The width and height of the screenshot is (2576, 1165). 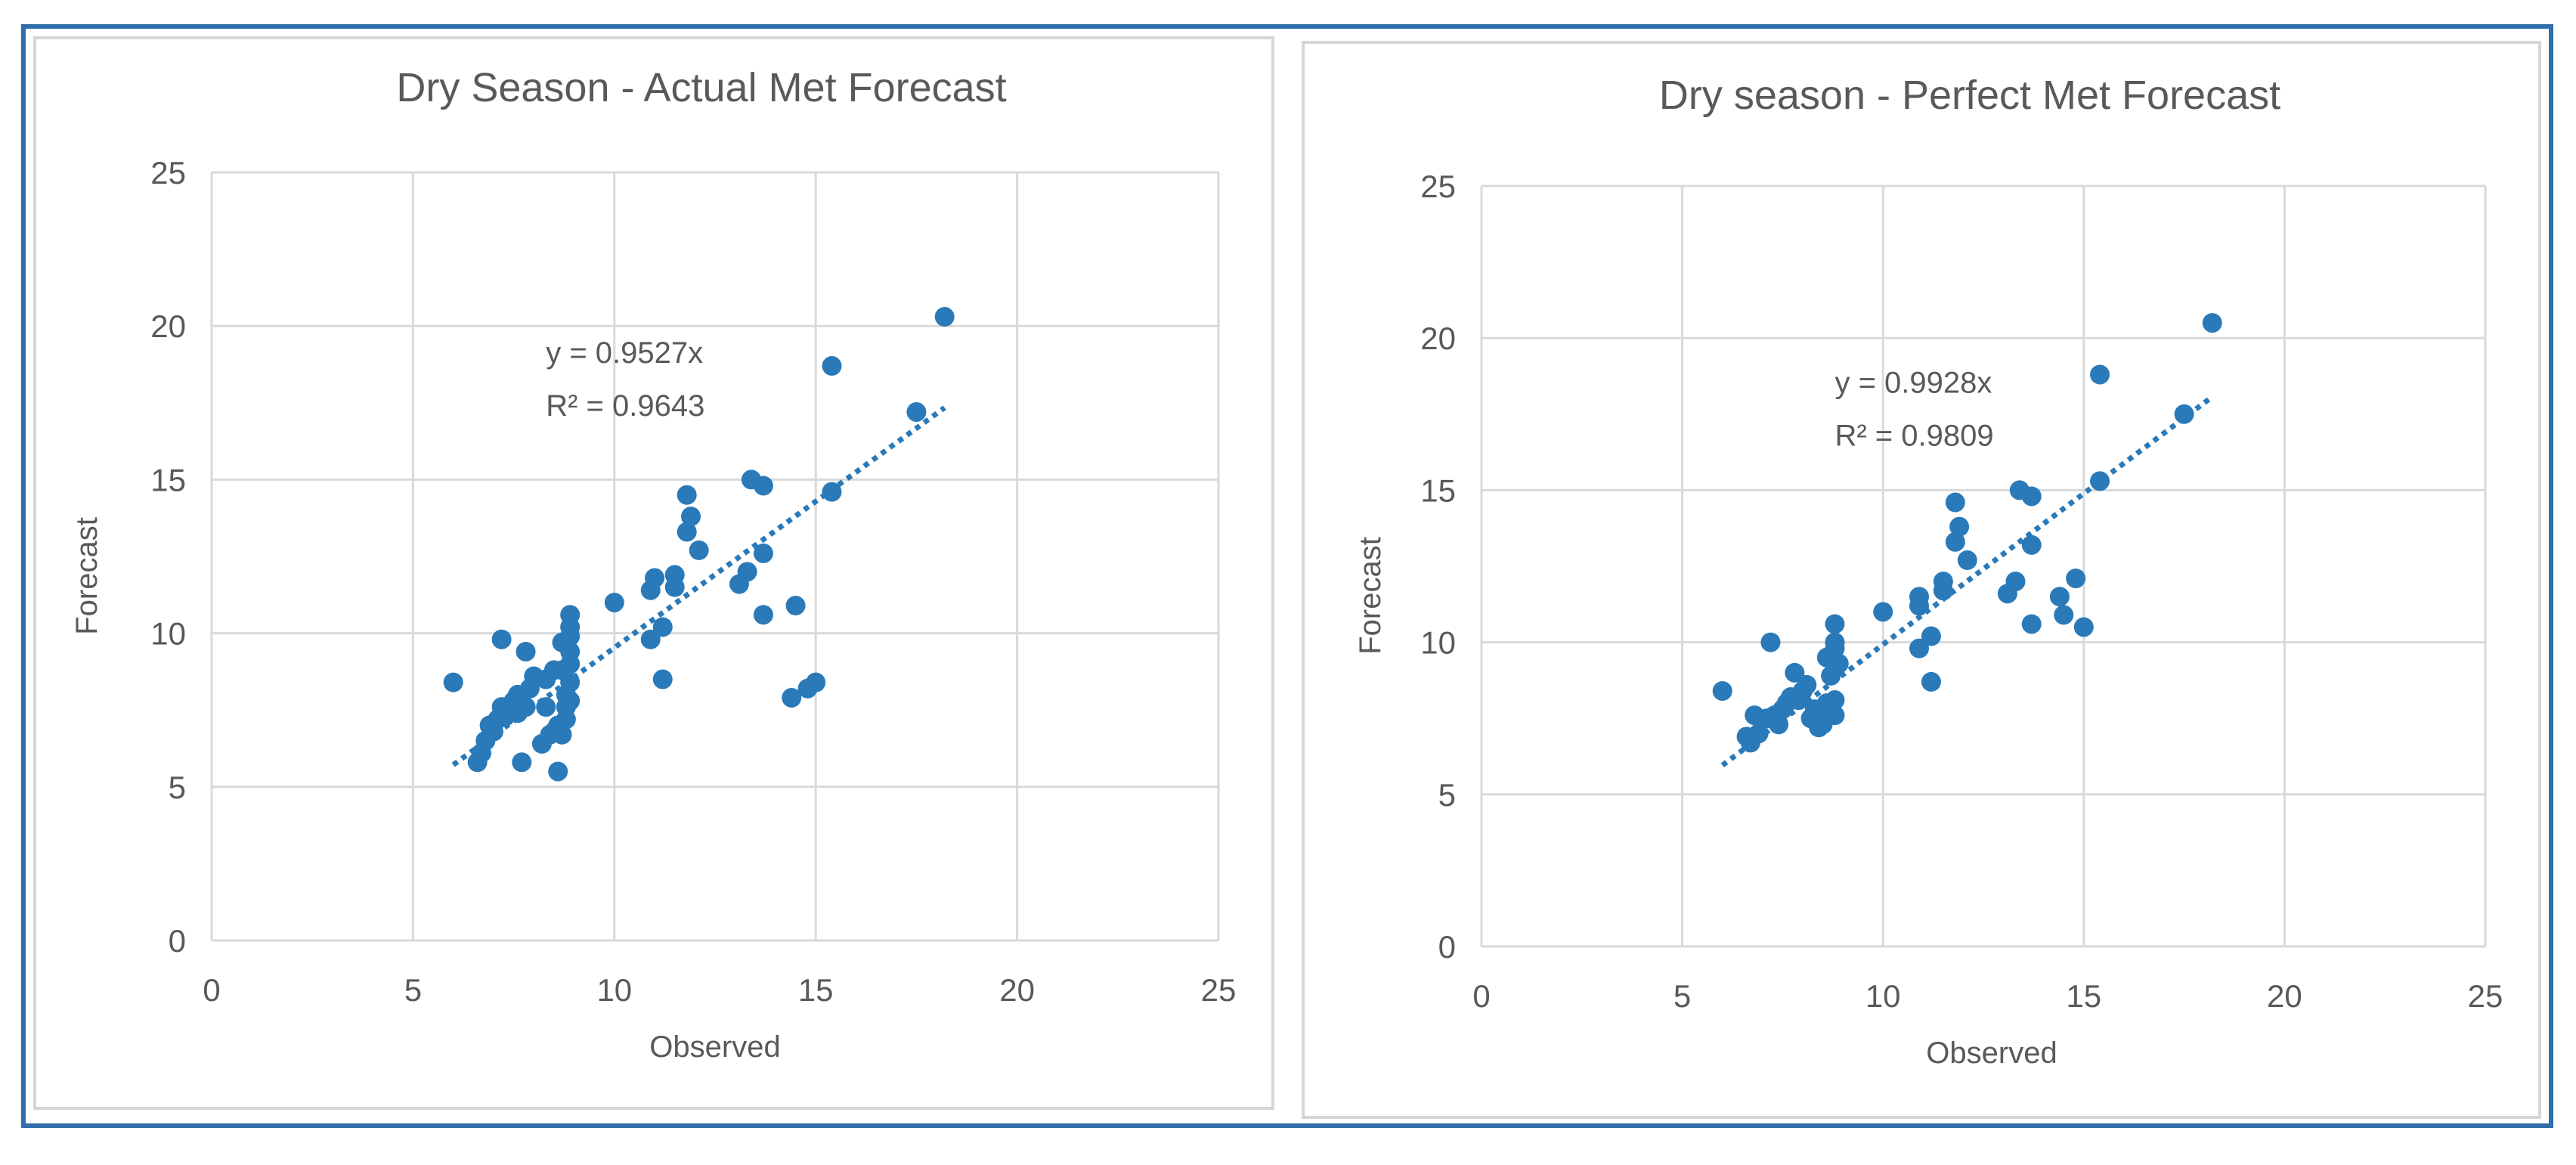 I want to click on chart-title: Dry season - Perfect Met Forecast, so click(x=1969, y=95).